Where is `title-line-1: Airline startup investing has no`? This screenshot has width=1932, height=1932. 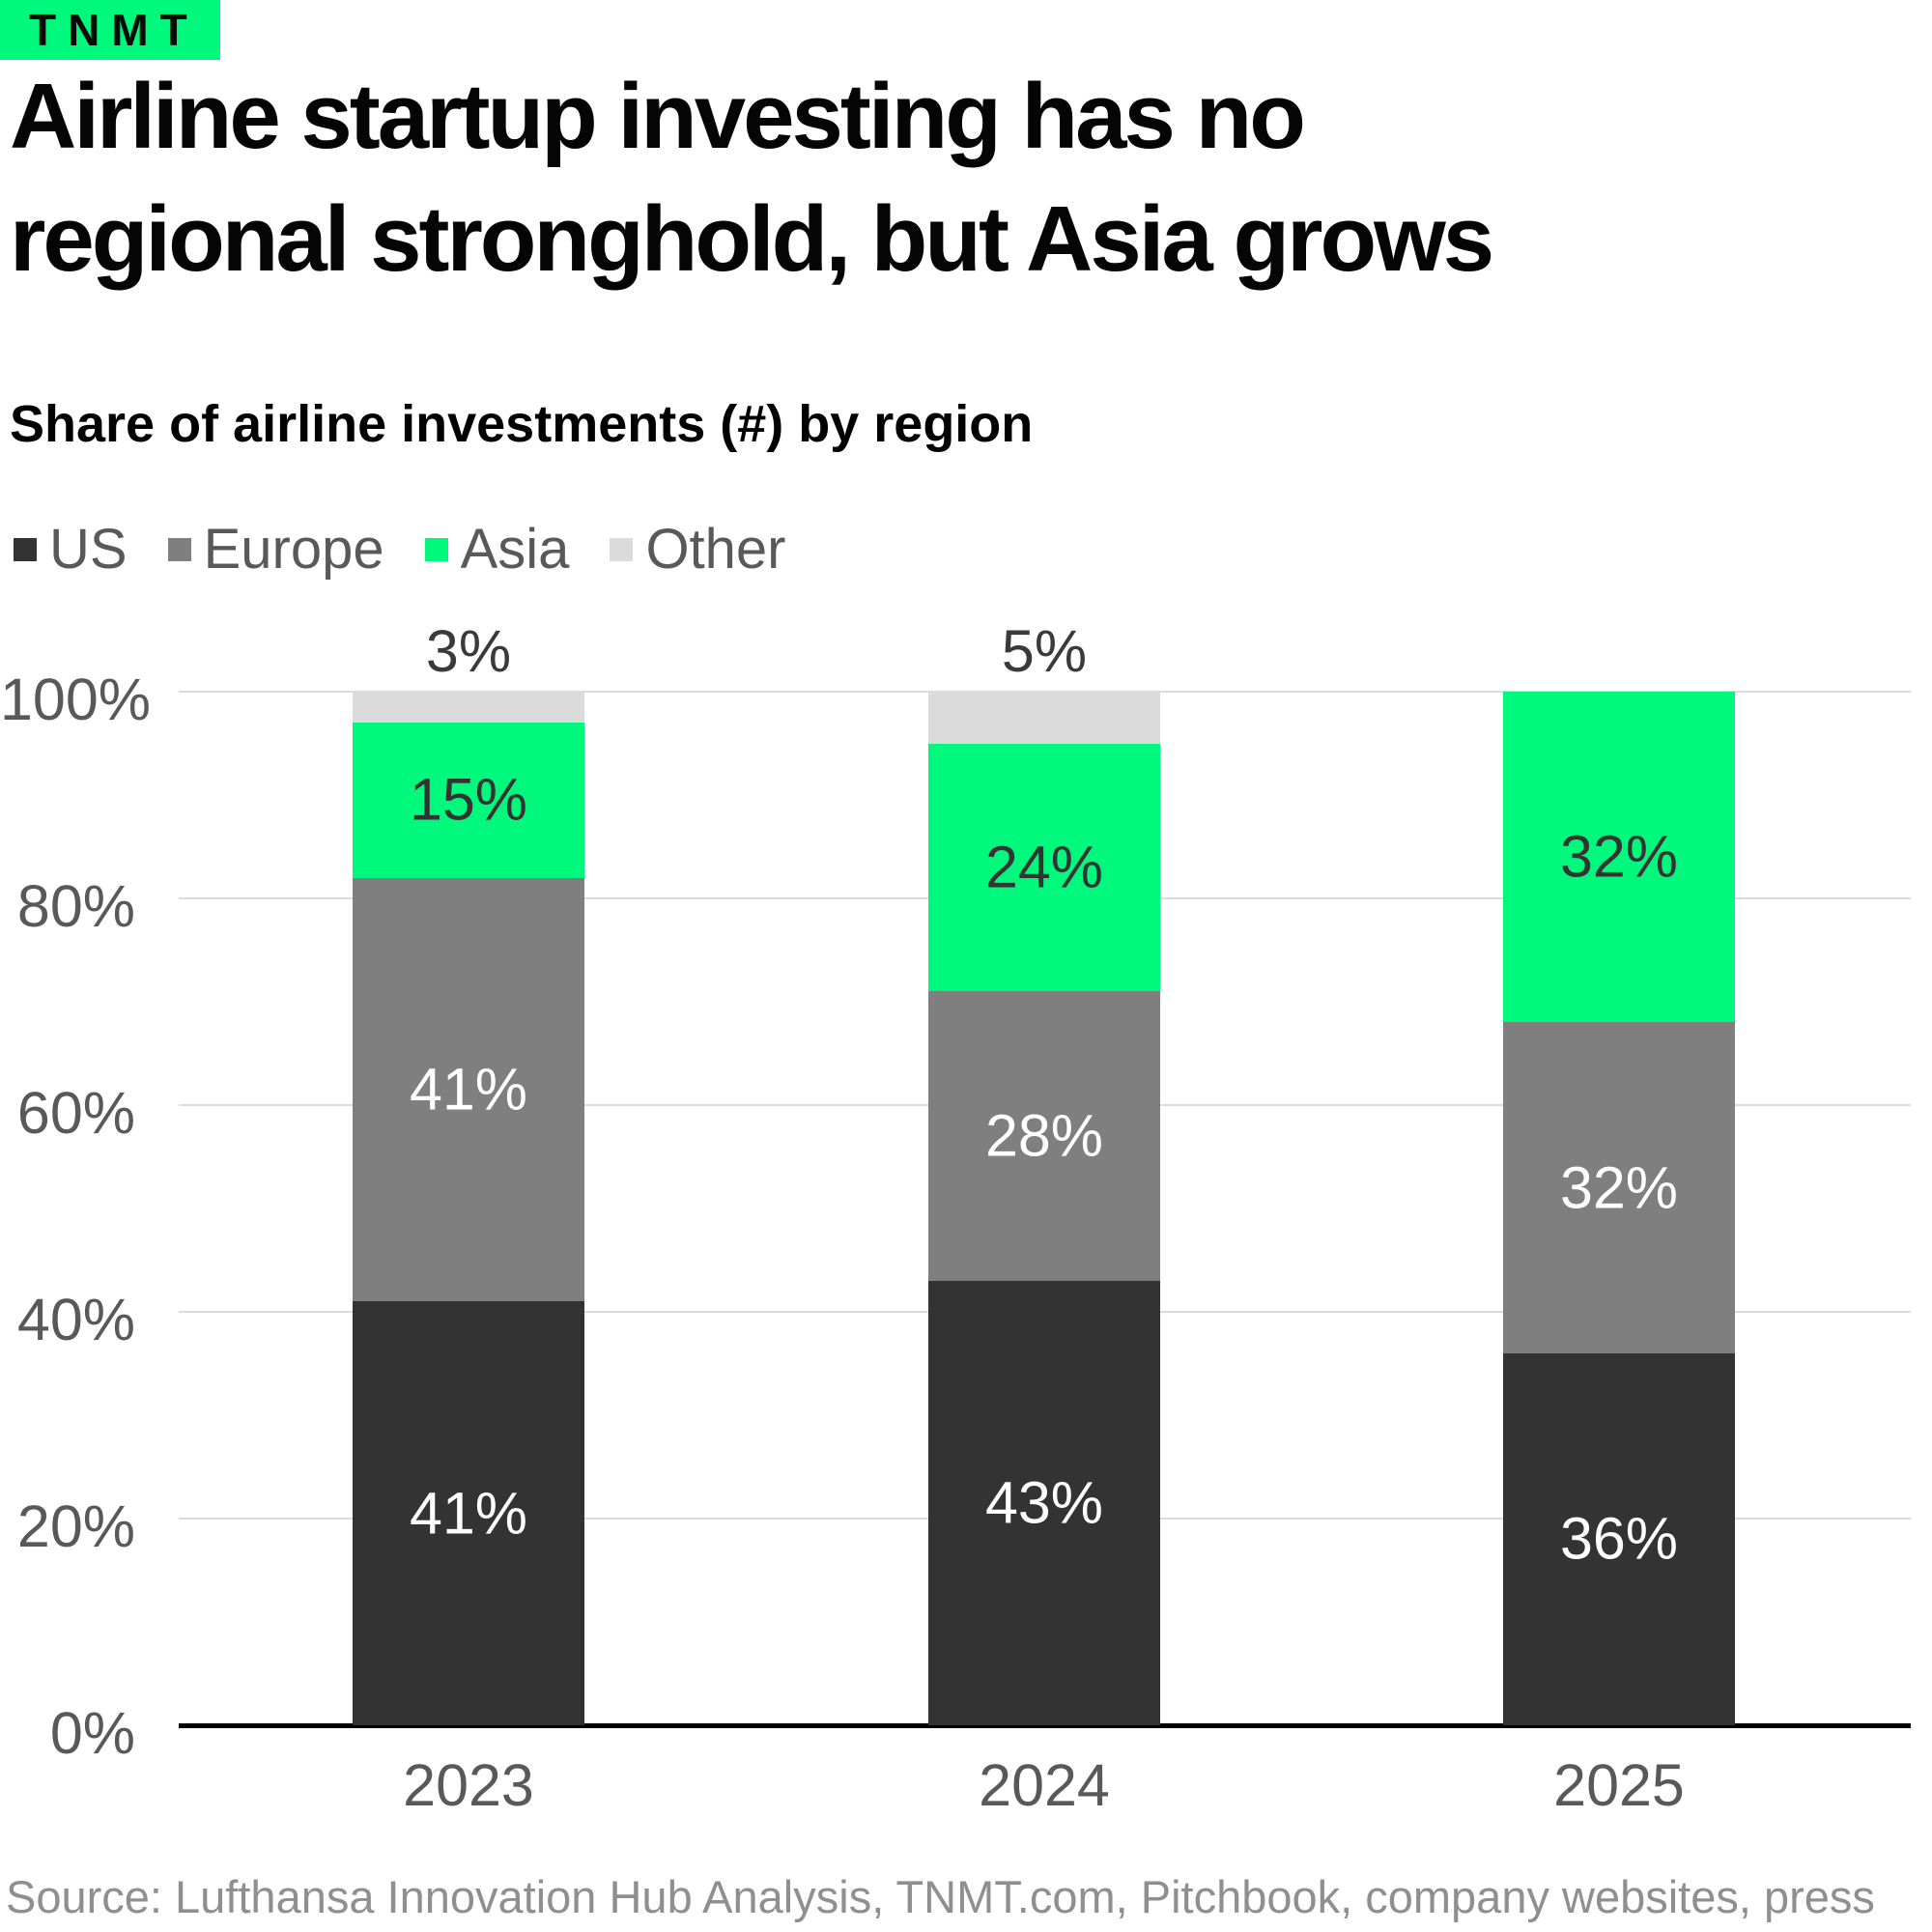
title-line-1: Airline startup investing has no is located at coordinates (658, 116).